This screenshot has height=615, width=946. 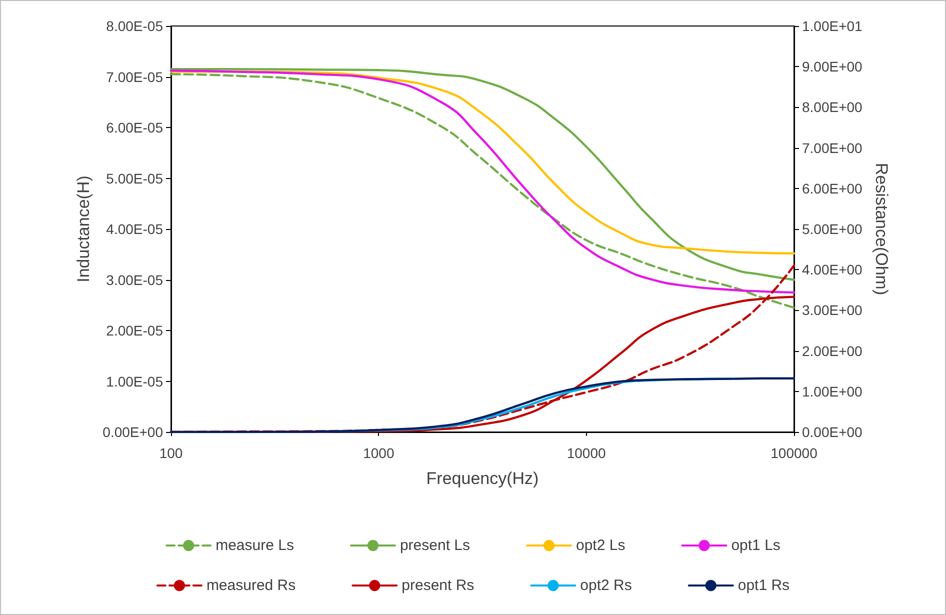 I want to click on legend-label: opt2 Ls, so click(x=601, y=545).